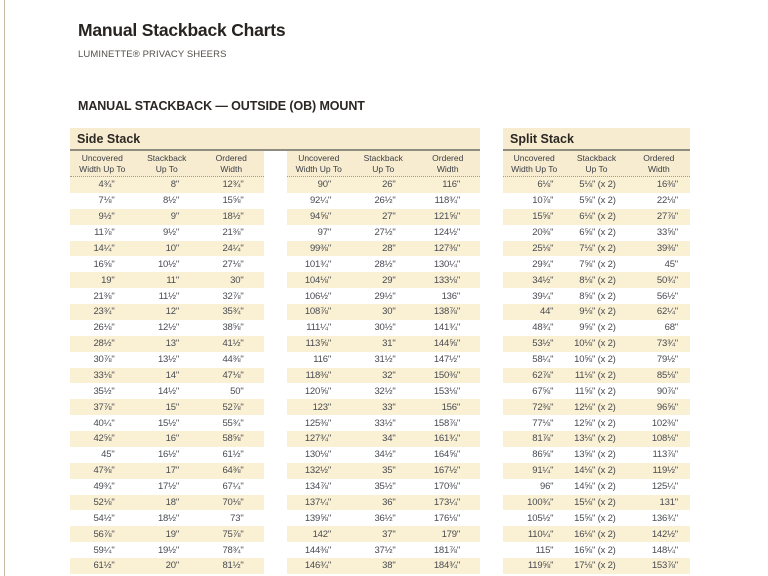  What do you see at coordinates (446, 312) in the screenshot?
I see `table-cell: 138⅞"` at bounding box center [446, 312].